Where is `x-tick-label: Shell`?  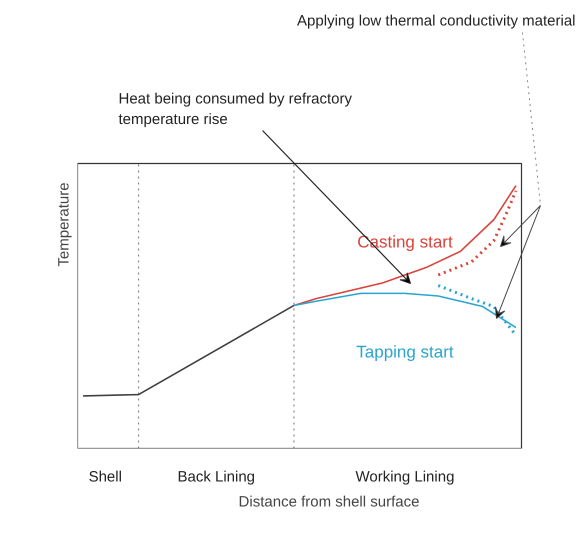 x-tick-label: Shell is located at coordinates (105, 477).